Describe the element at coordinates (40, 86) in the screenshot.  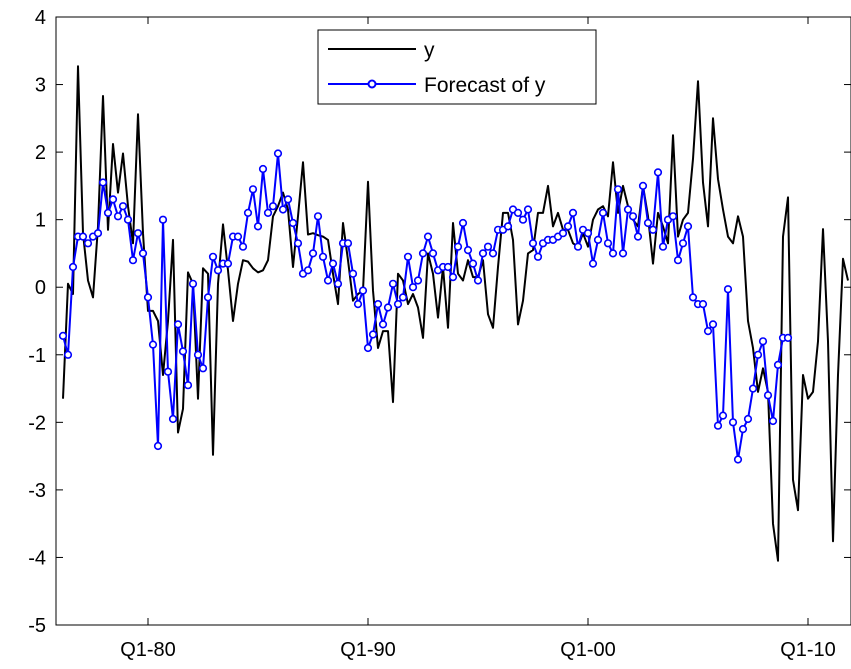
I see `y-tick-label: 3` at that location.